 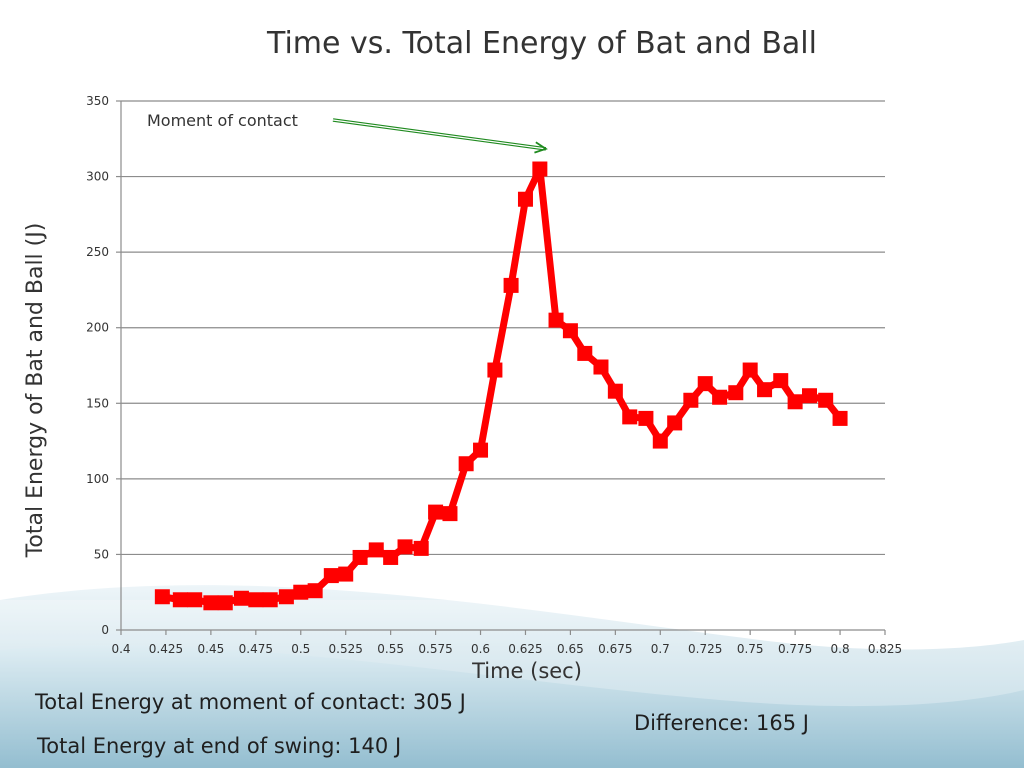 What do you see at coordinates (300, 649) in the screenshot?
I see `x-tick-label: 0.5` at bounding box center [300, 649].